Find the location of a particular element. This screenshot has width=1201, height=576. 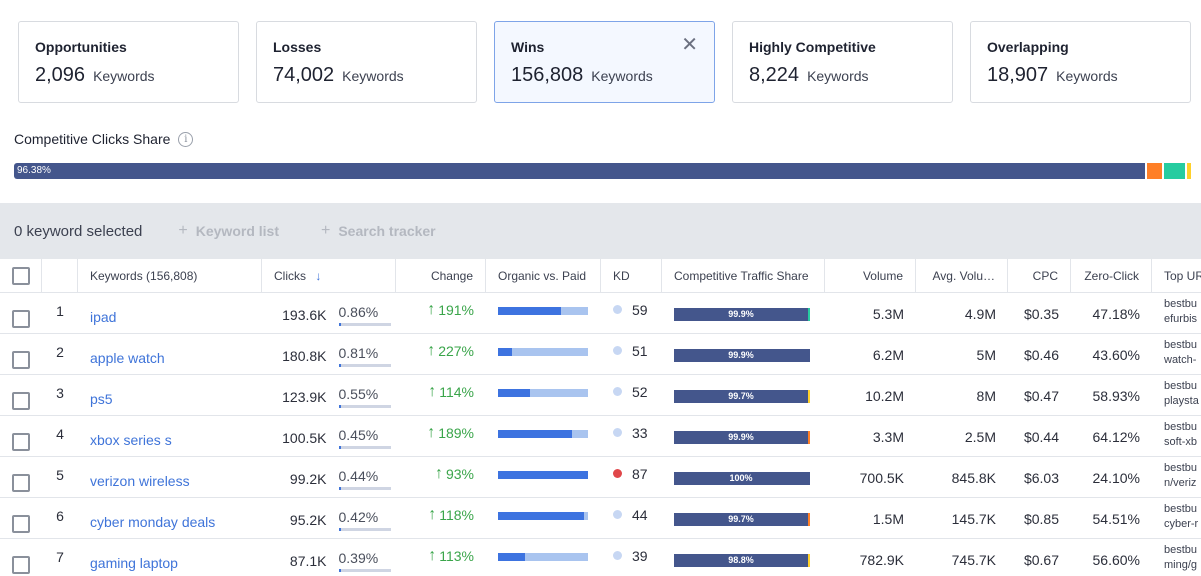

top-url-cell: bestbu soft-xb is located at coordinates (1176, 436).